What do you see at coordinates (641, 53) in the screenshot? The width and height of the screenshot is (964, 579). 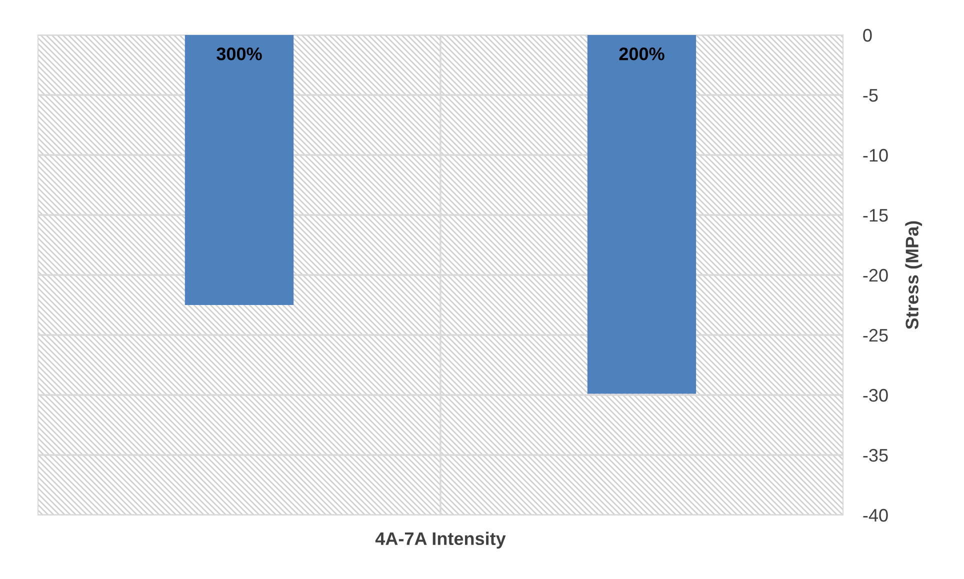 I see `x-tick-label: 200%` at bounding box center [641, 53].